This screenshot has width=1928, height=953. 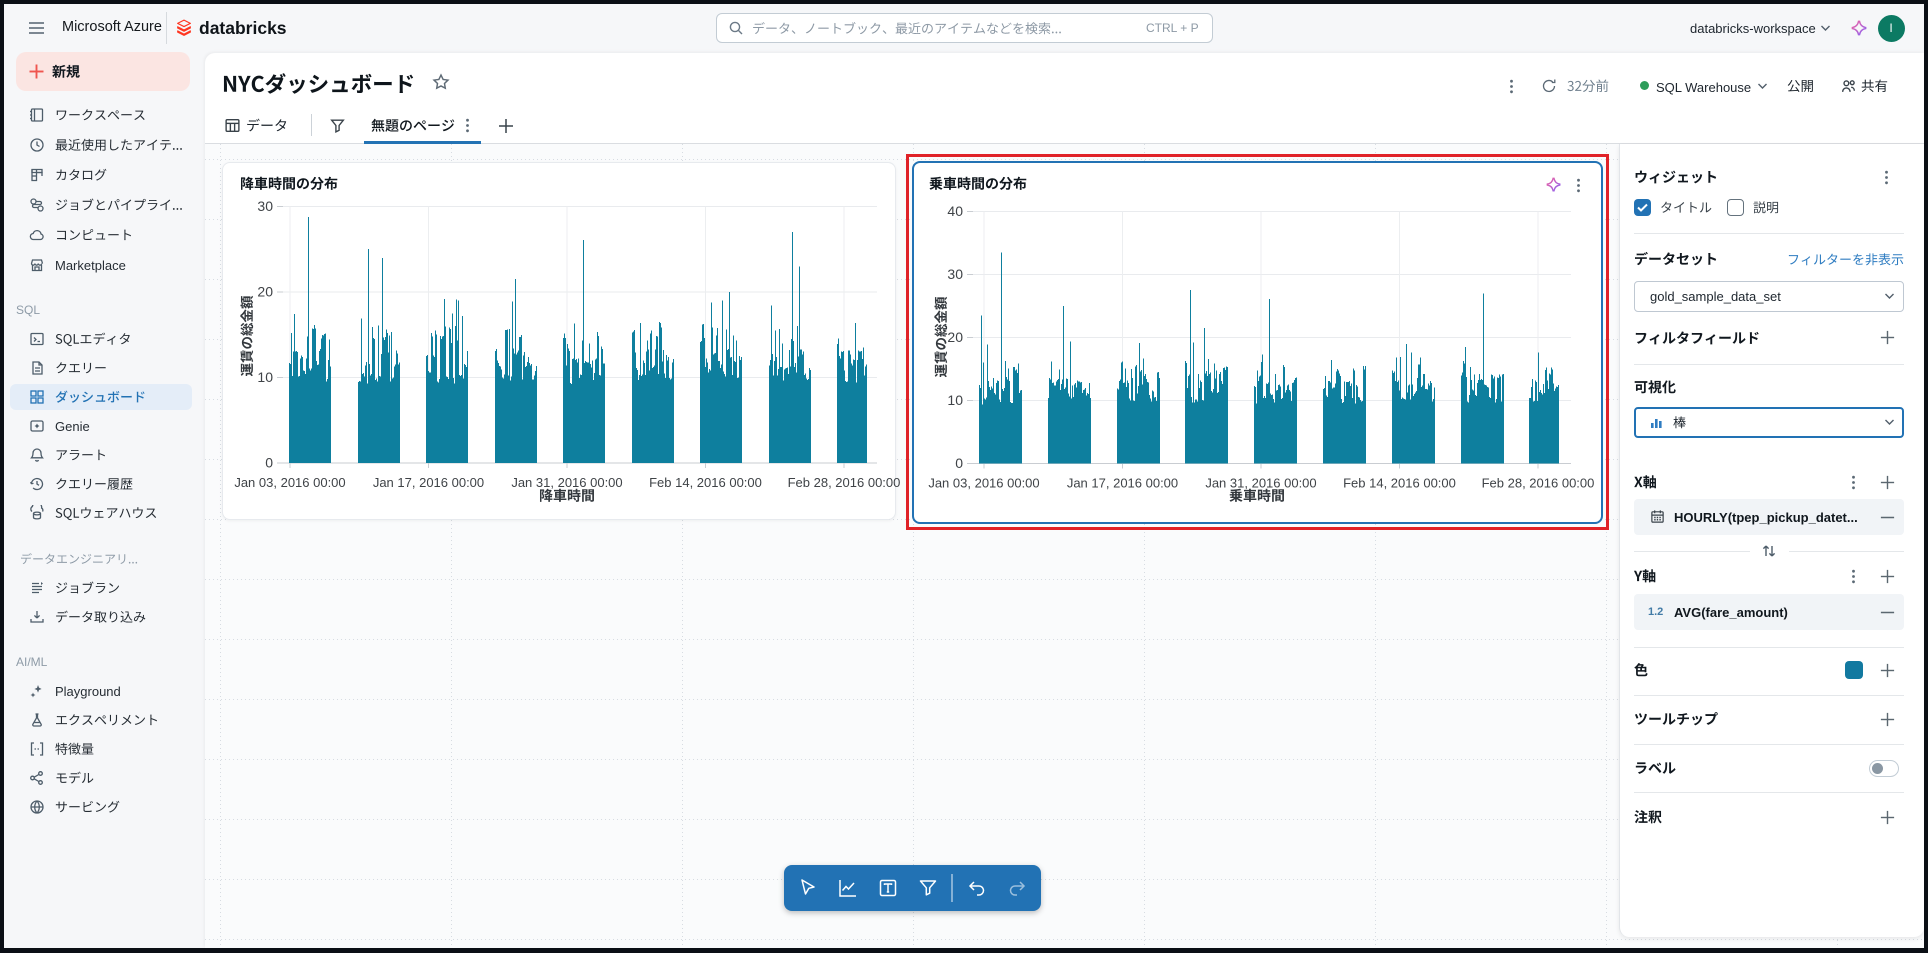 I want to click on svg-text: 40, so click(x=955, y=211).